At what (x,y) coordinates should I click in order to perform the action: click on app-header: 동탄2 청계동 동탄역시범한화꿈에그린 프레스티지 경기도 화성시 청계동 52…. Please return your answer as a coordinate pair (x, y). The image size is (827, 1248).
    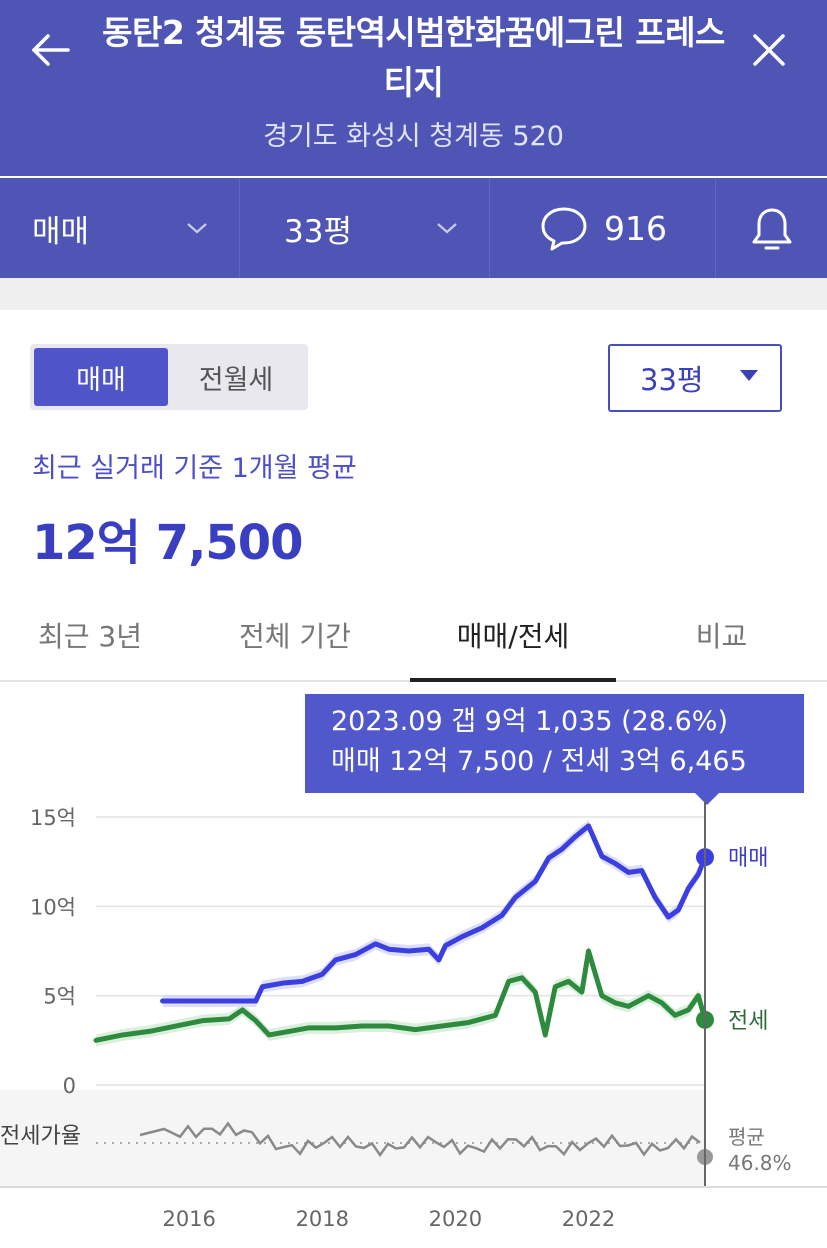
    Looking at the image, I should click on (413, 88).